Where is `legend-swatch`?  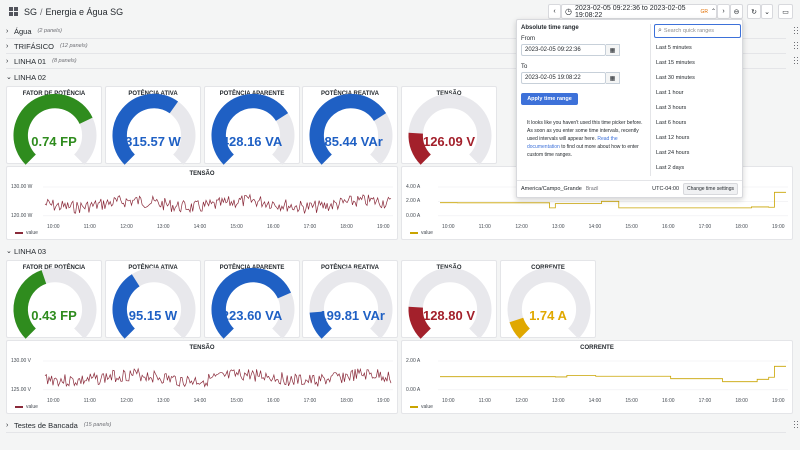 legend-swatch is located at coordinates (414, 233).